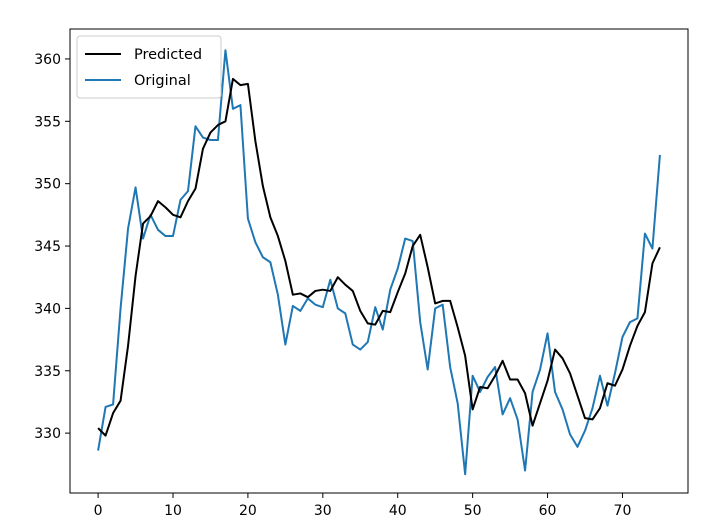  Describe the element at coordinates (548, 511) in the screenshot. I see `x-tick-label: 60` at that location.